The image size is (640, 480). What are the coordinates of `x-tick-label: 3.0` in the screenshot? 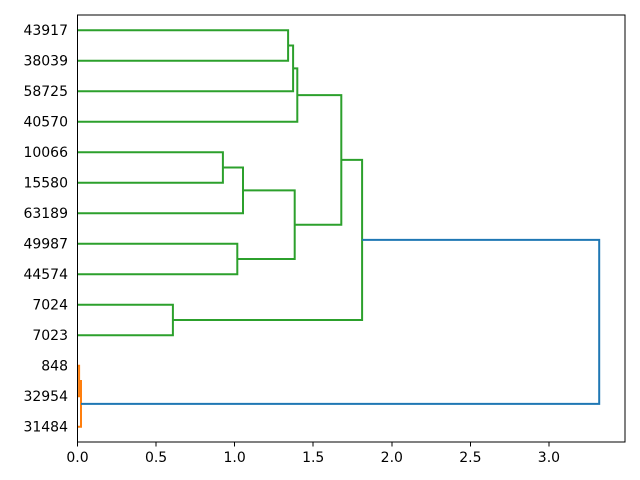 It's located at (549, 458).